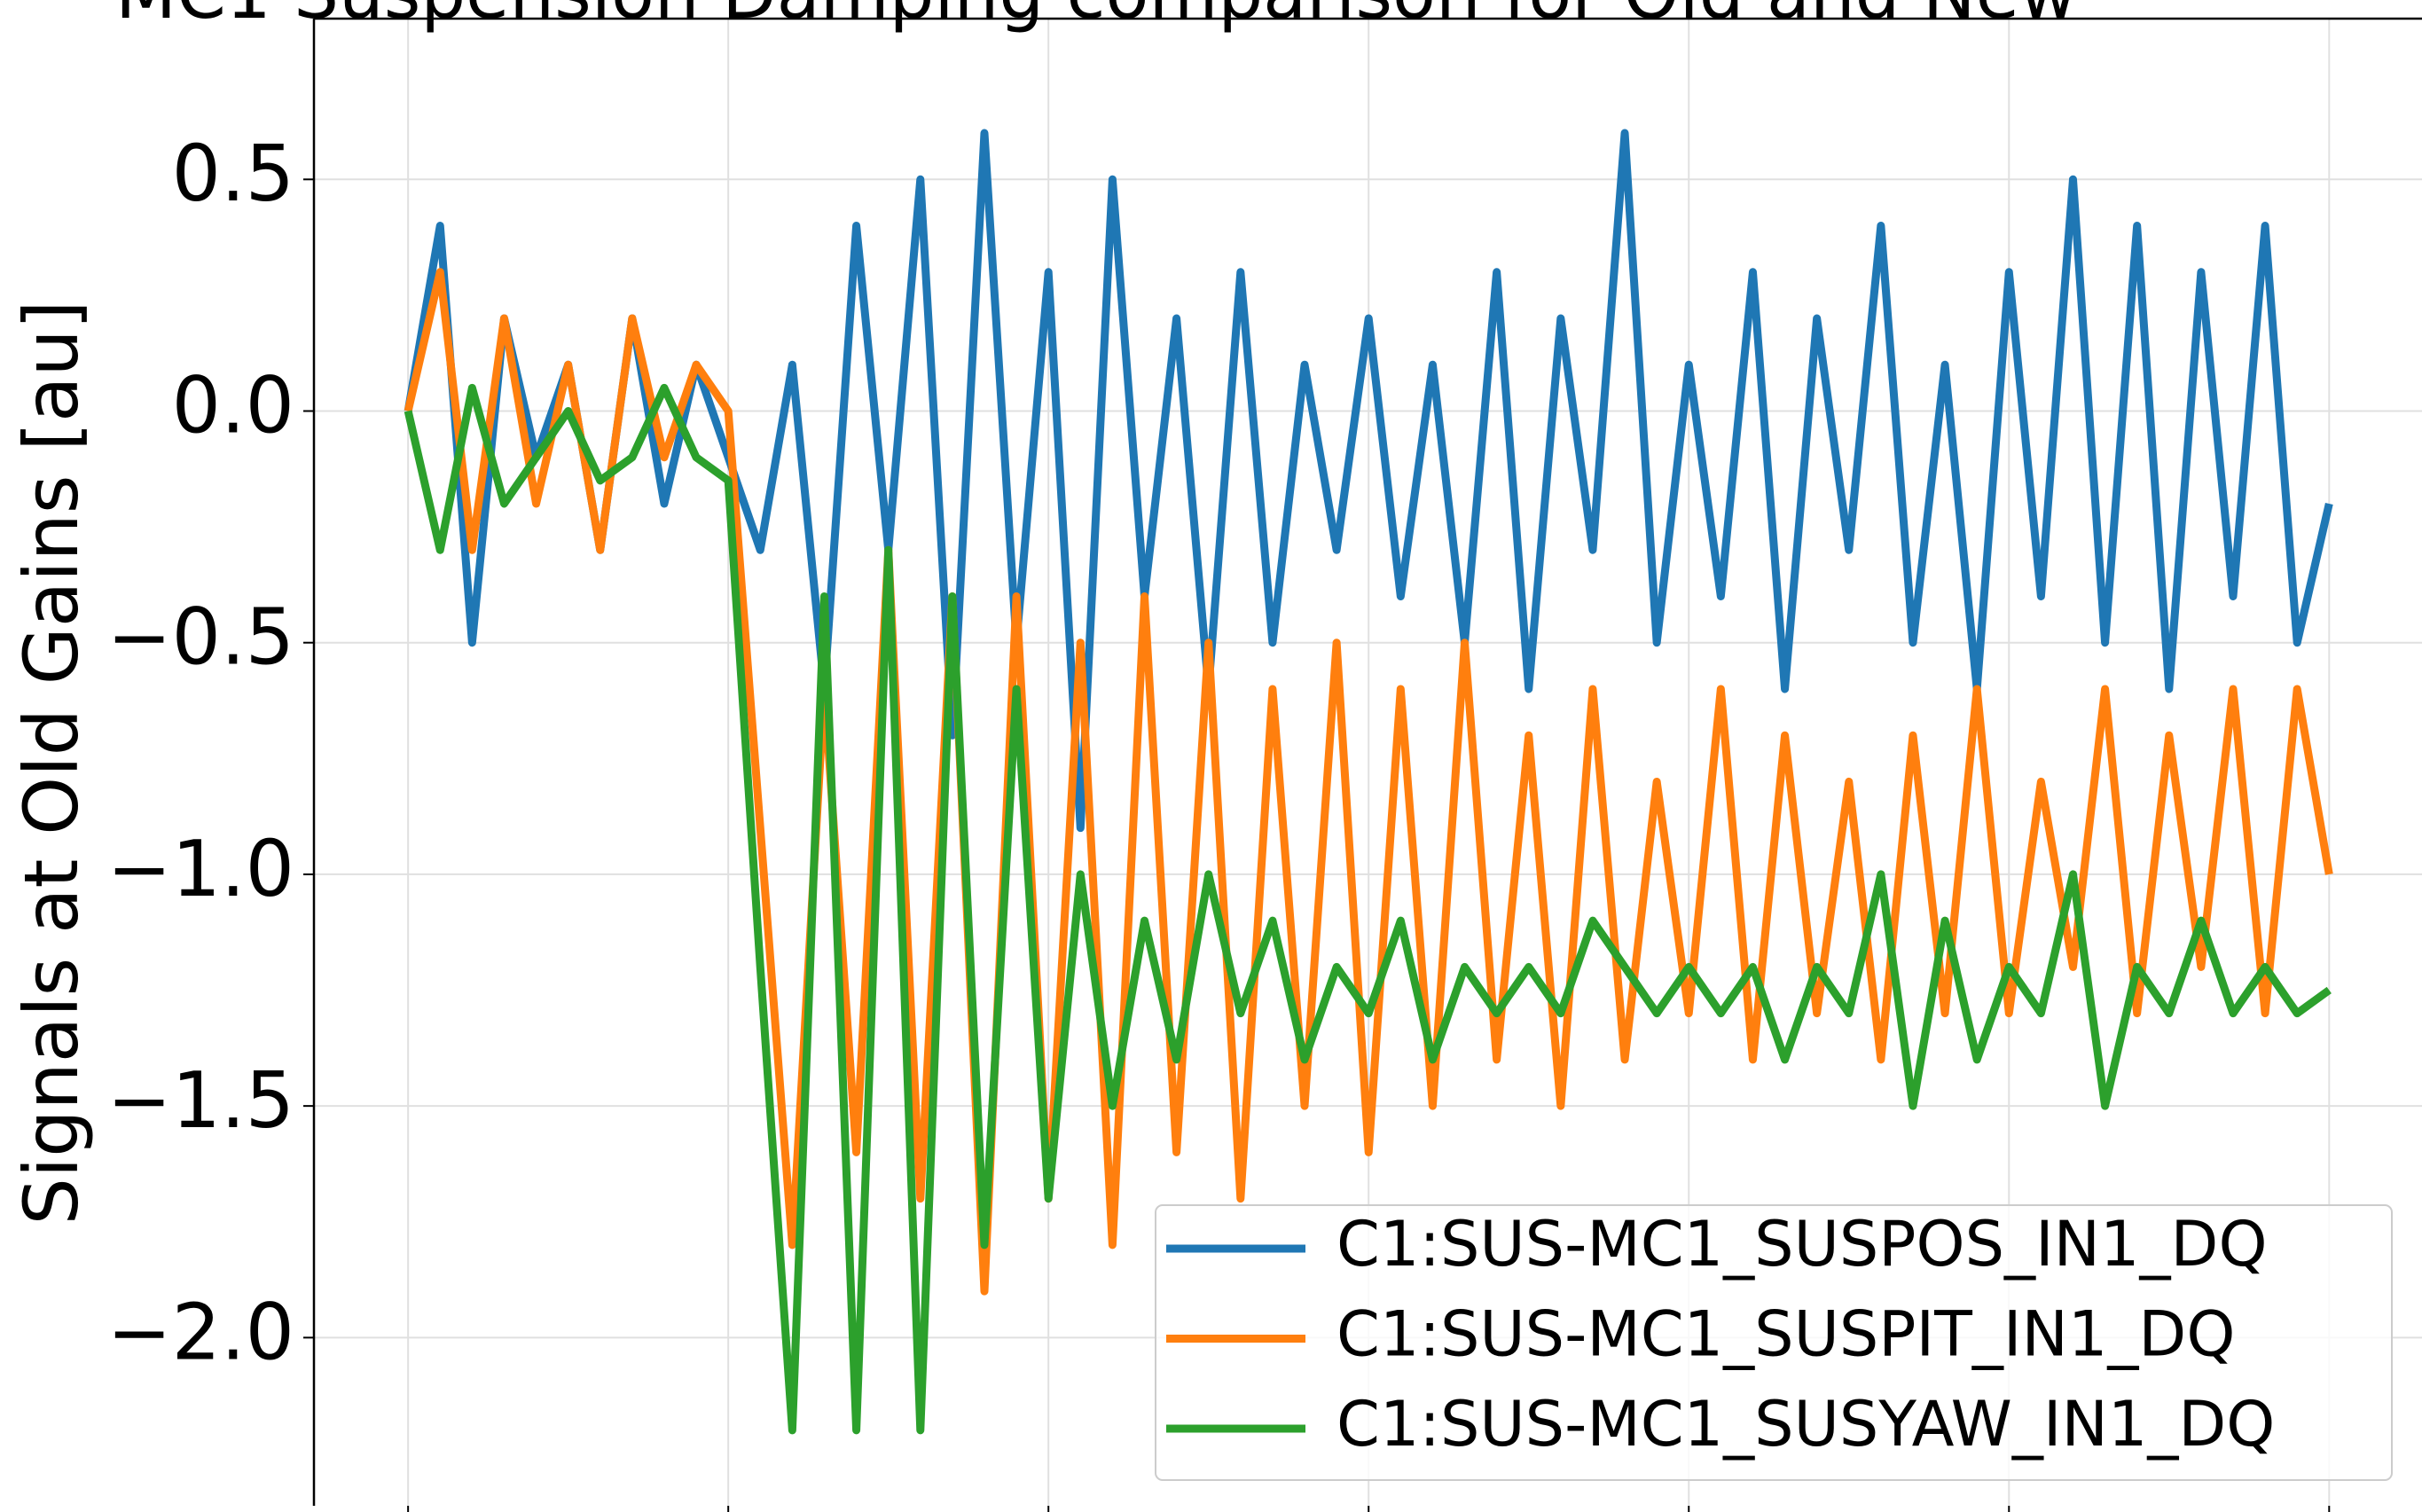  Describe the element at coordinates (52, 763) in the screenshot. I see `y-axis-label: Signals at Old Gains [au]` at that location.